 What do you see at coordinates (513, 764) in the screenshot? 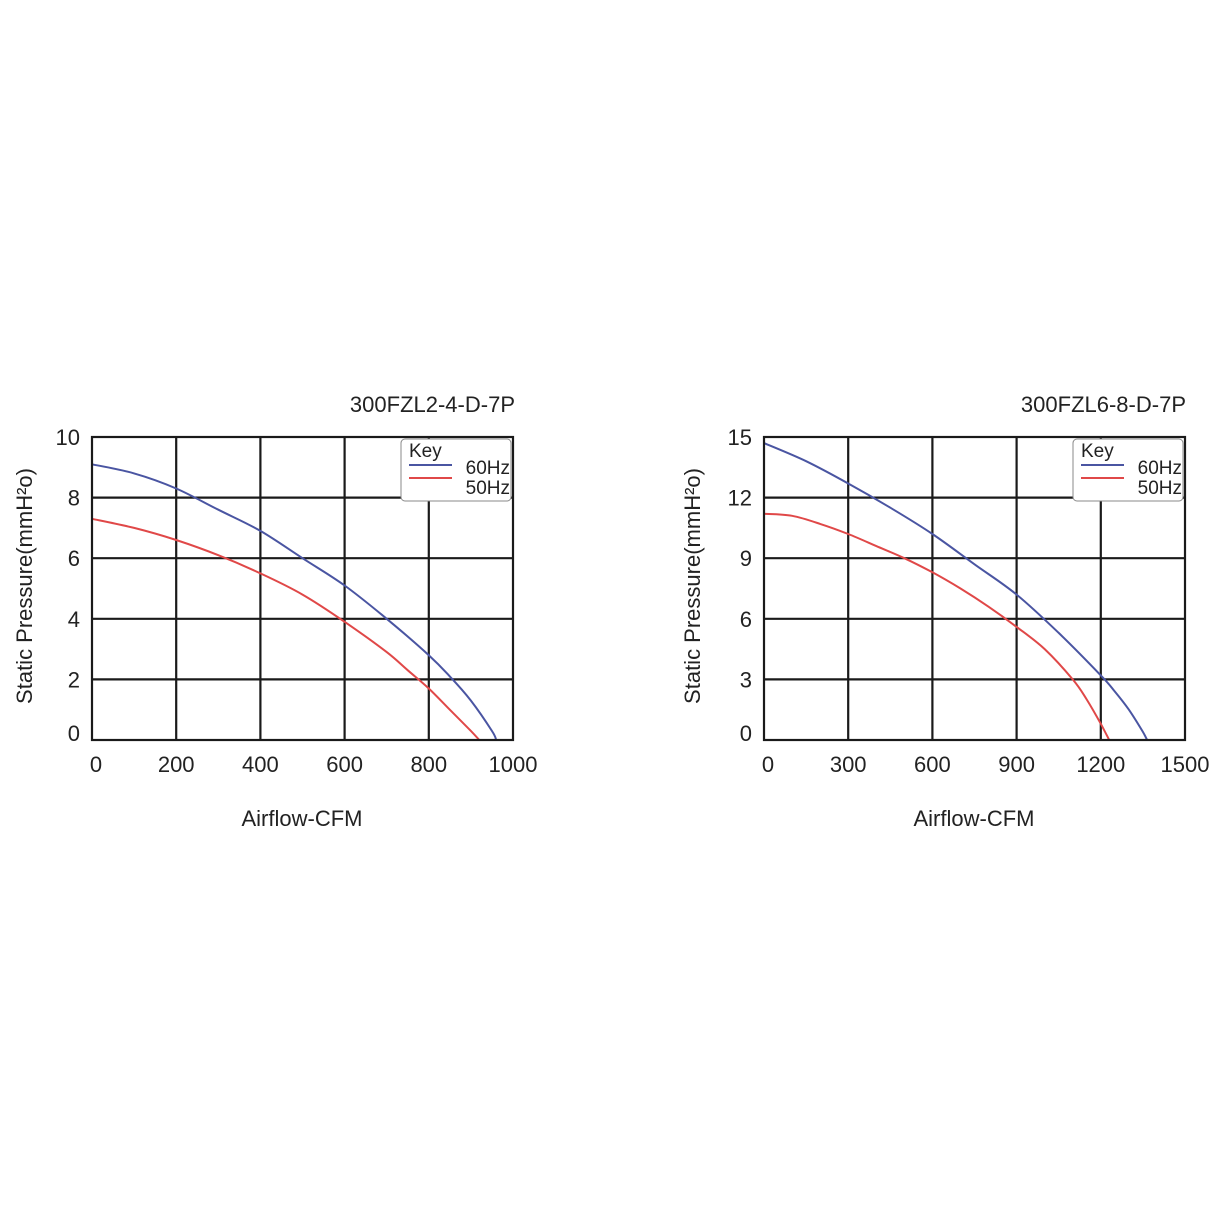
I see `x-tick-label: 1000` at bounding box center [513, 764].